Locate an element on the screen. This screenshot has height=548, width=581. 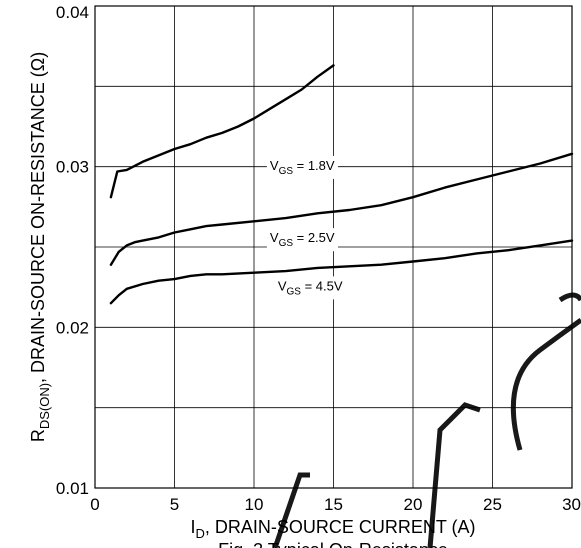
series-label-text: VGS = 4.5V is located at coordinates (310, 287).